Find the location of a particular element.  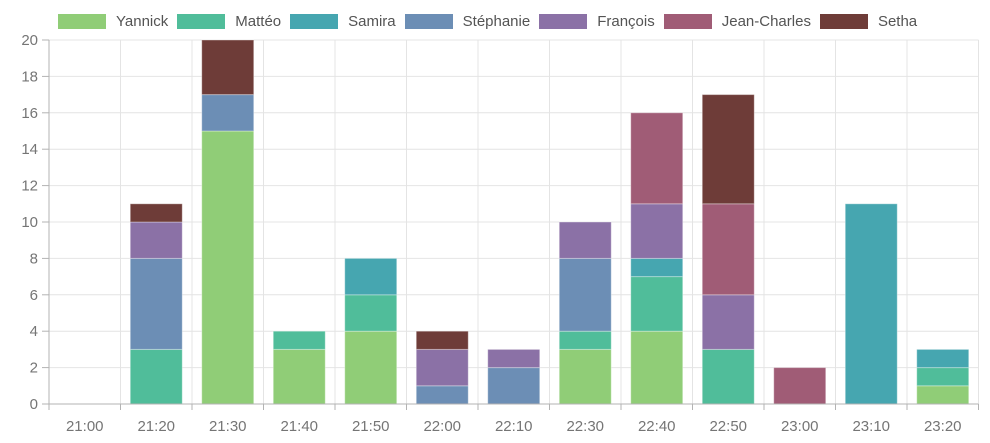

x-axis-label: 23:00 is located at coordinates (800, 426).